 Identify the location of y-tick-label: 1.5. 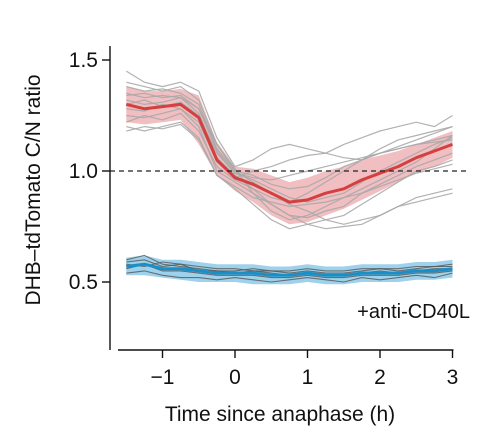
(83, 60).